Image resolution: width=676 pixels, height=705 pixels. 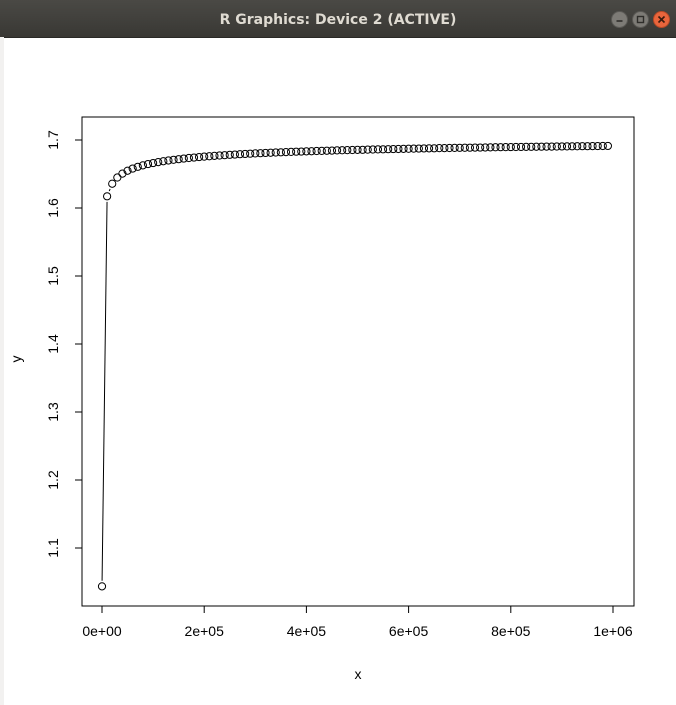 I want to click on close-icon, so click(x=661, y=19).